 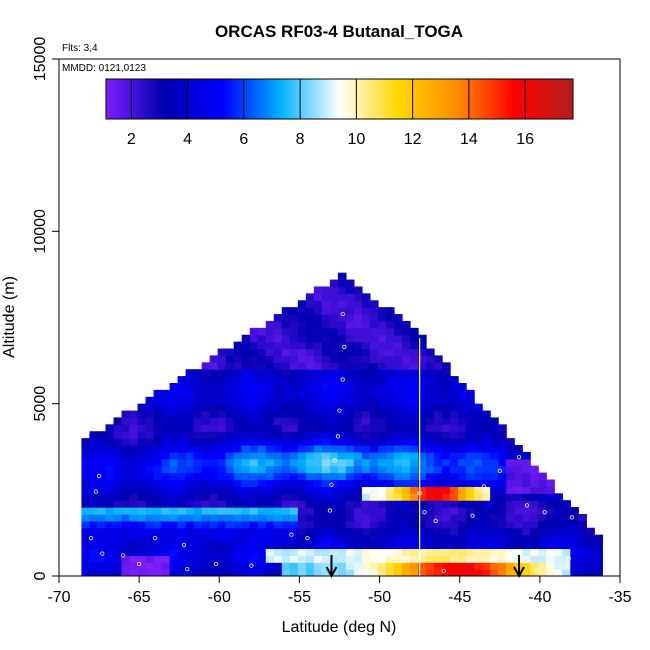 I want to click on x-tick-label: -70, so click(x=58, y=597).